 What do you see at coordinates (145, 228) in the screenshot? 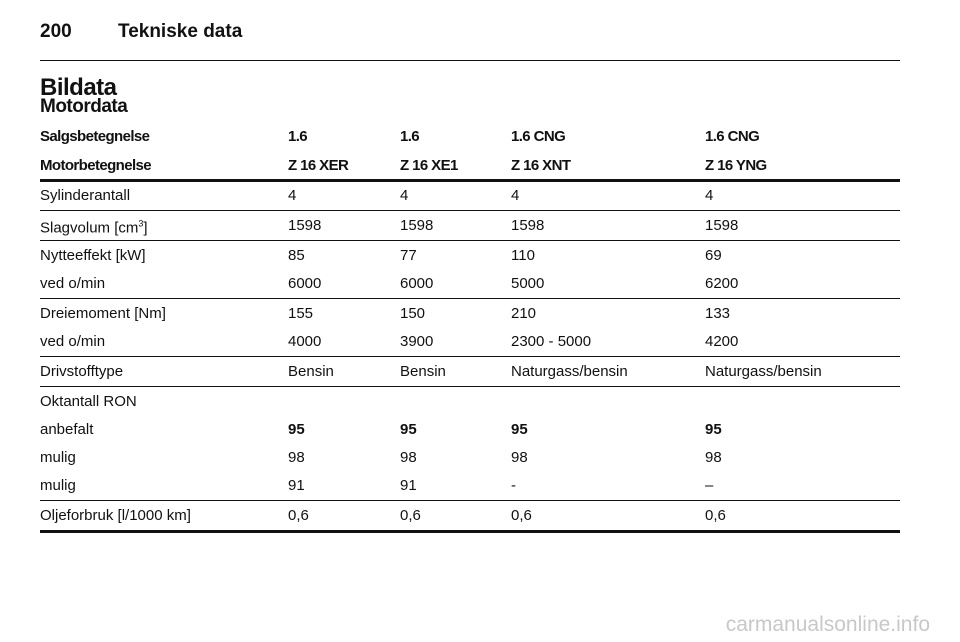
I see `label-text: ]` at bounding box center [145, 228].